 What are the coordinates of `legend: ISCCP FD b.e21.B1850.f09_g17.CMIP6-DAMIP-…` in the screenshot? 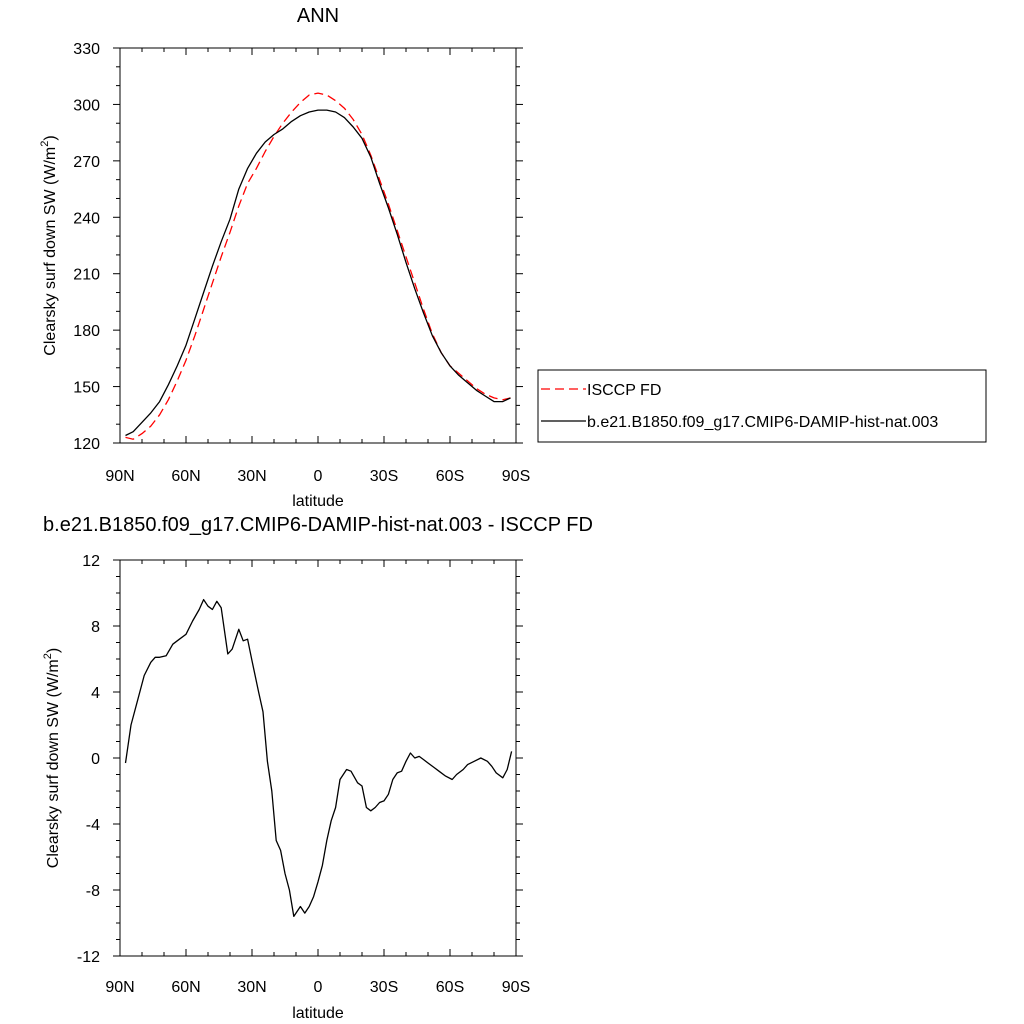 It's located at (762, 406).